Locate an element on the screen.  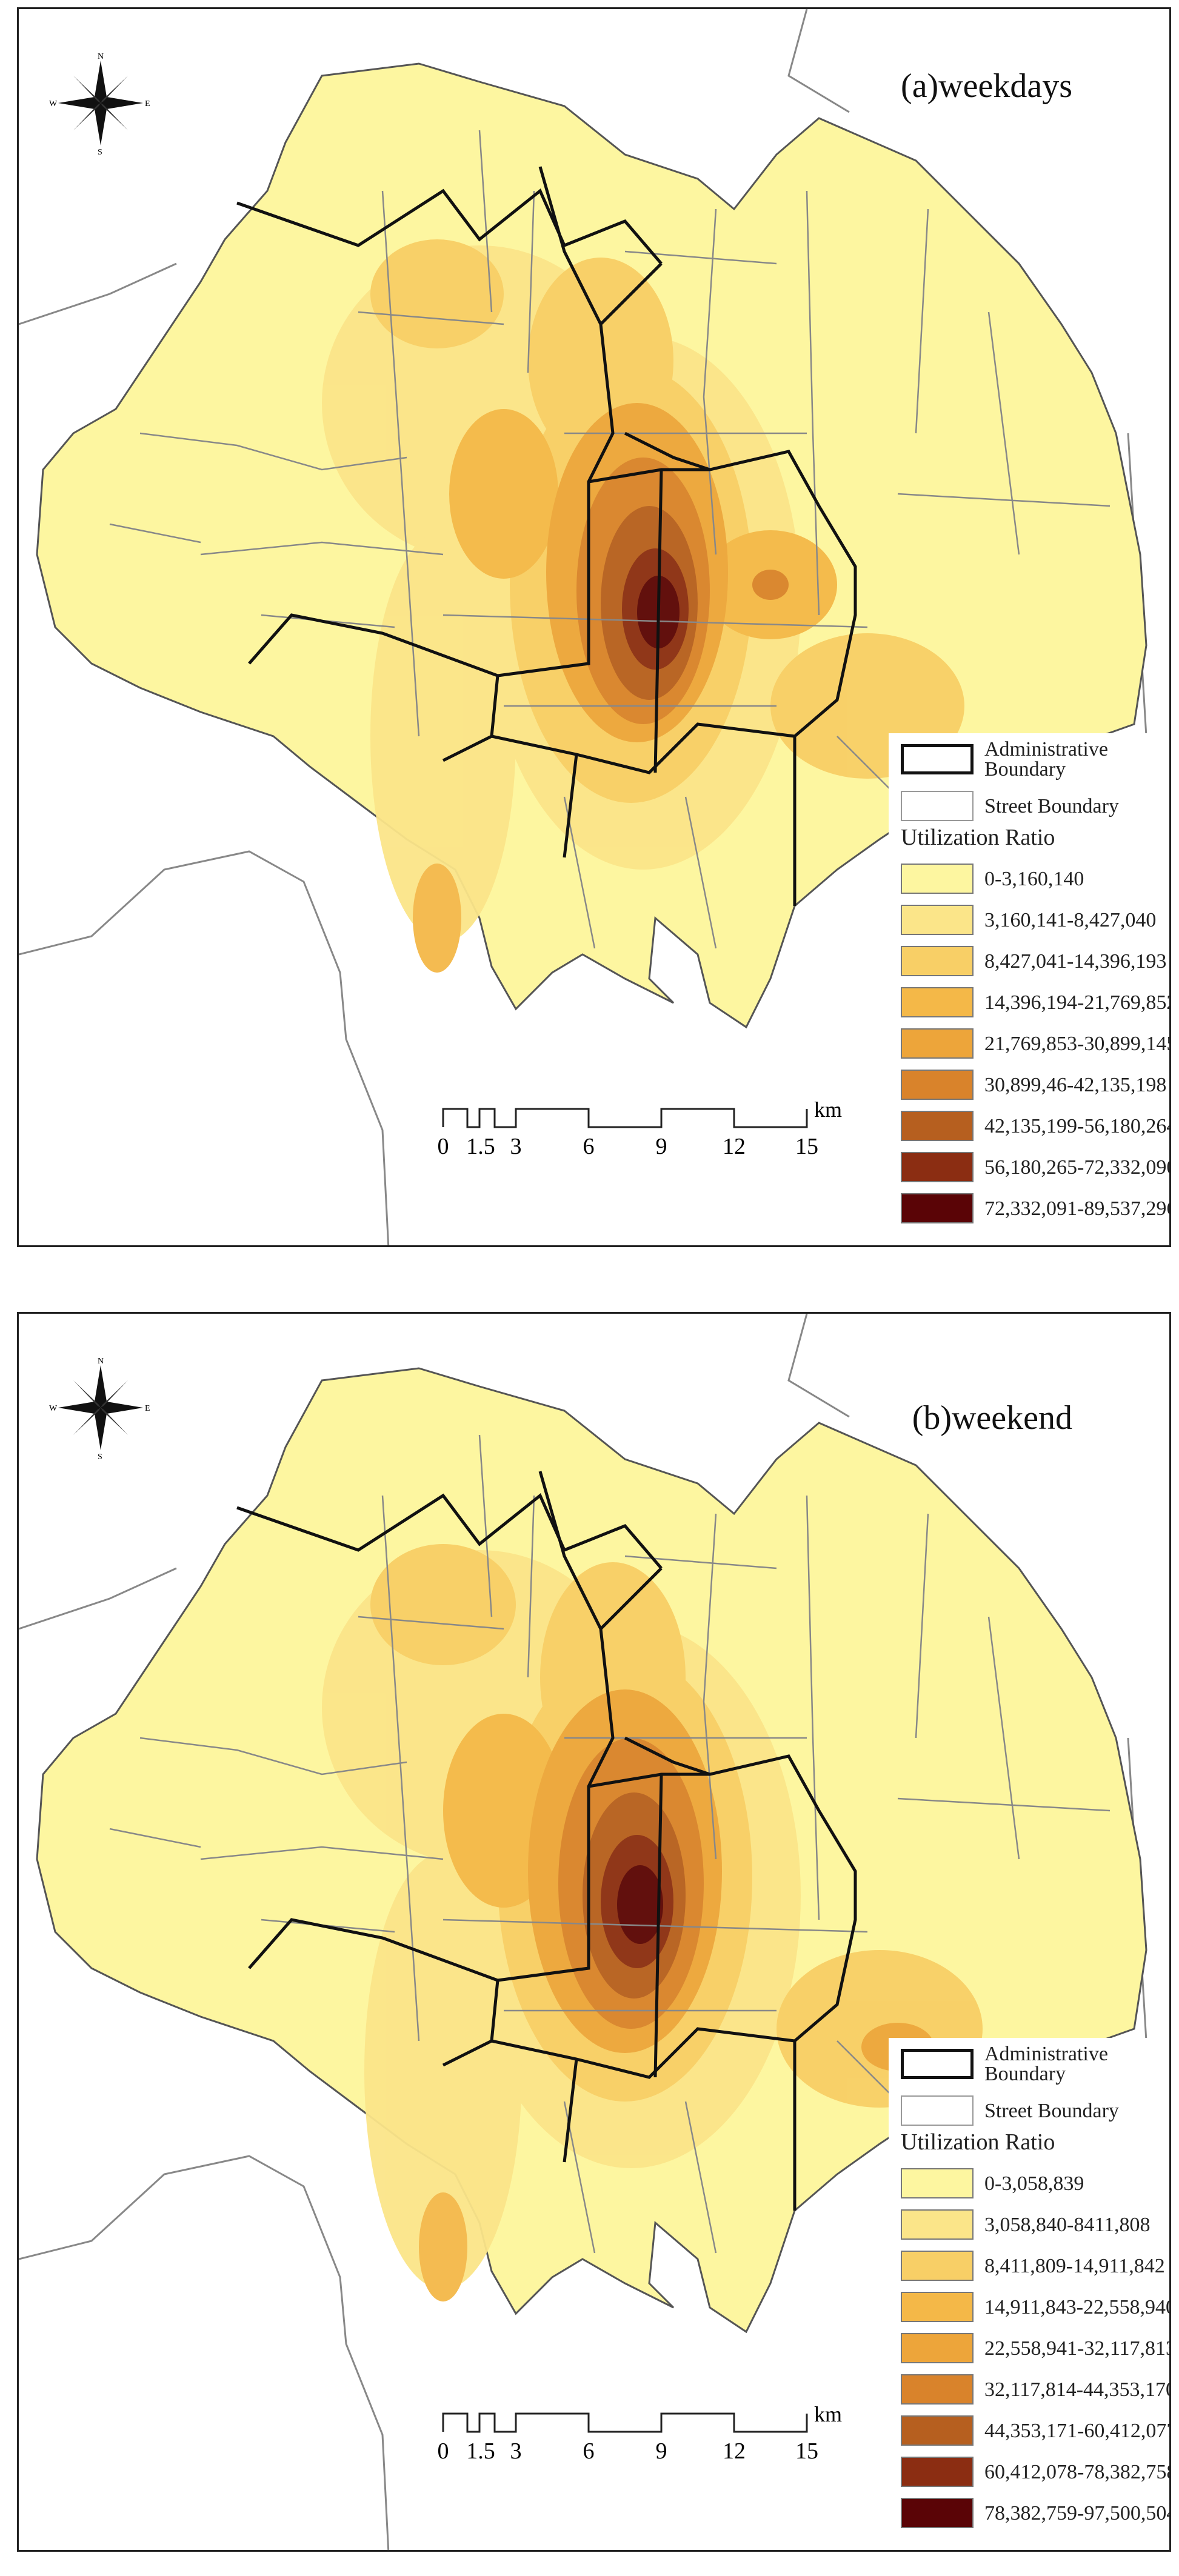
panel-title: (b)weekend is located at coordinates (992, 1418).